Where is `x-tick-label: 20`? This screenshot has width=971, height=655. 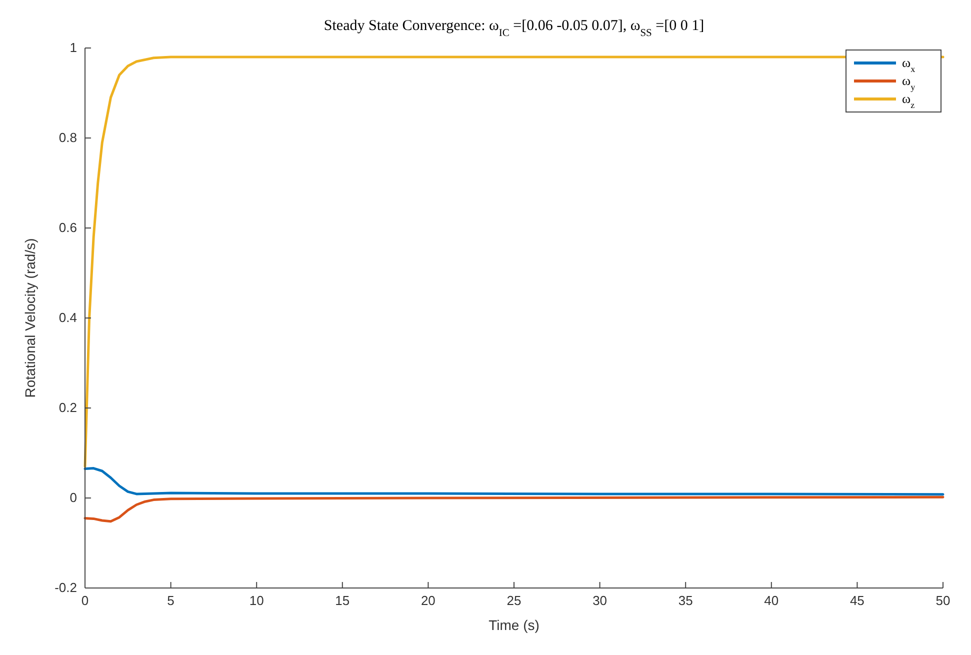 x-tick-label: 20 is located at coordinates (428, 600).